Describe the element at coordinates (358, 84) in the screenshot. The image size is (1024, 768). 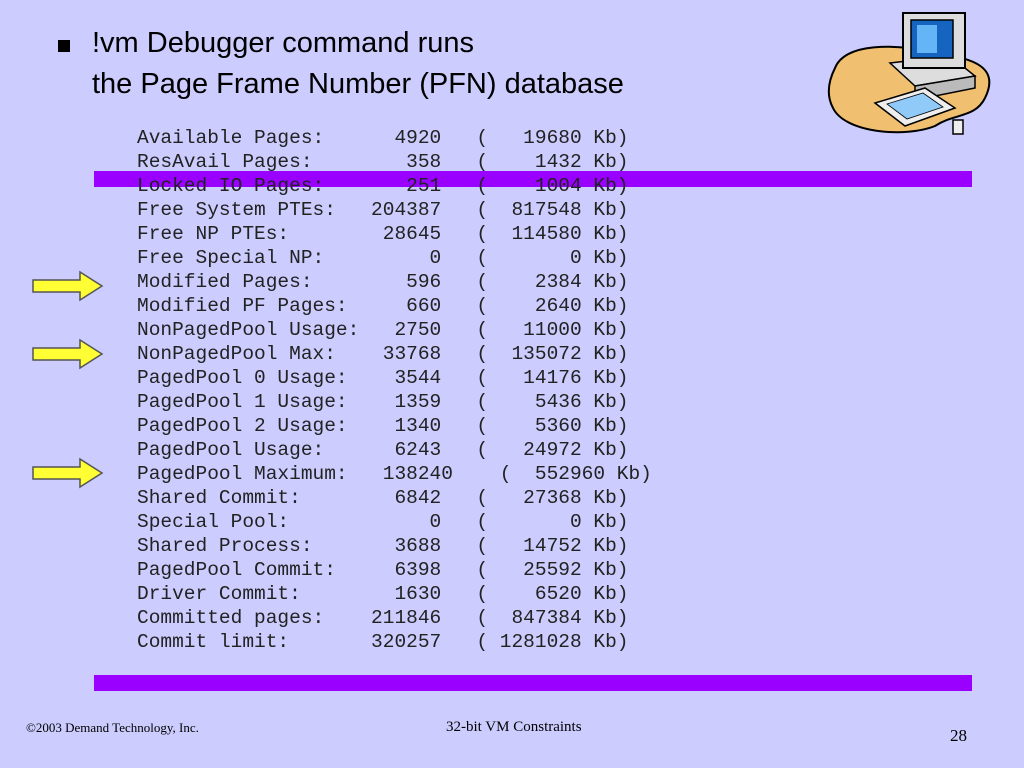
I see `title-line: the Page Frame Number (PFN) database` at that location.